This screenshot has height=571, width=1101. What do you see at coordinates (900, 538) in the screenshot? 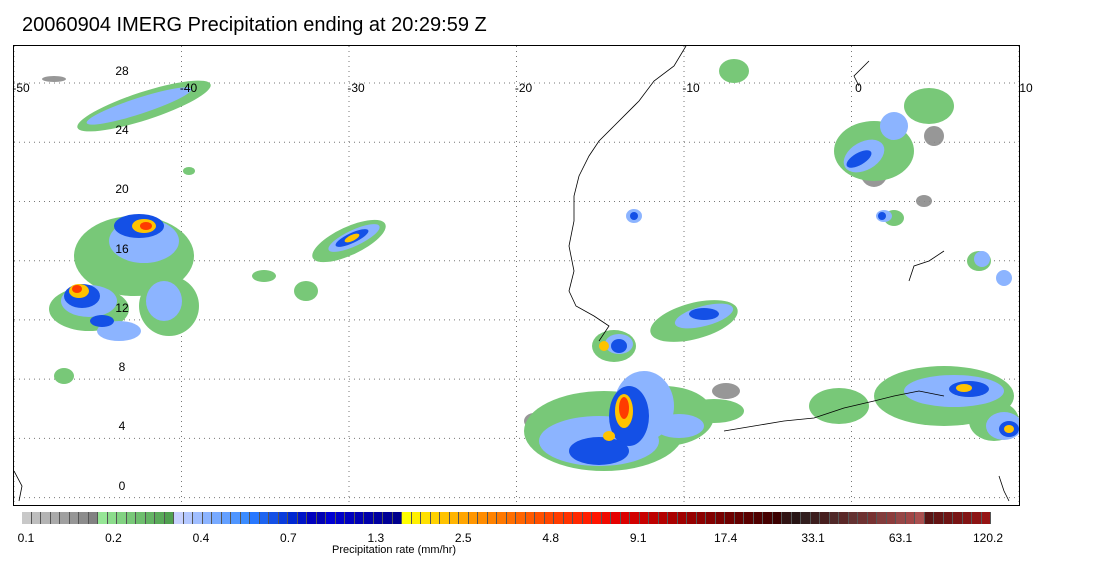
I see `colorbar-tick-label: 63.1` at bounding box center [900, 538].